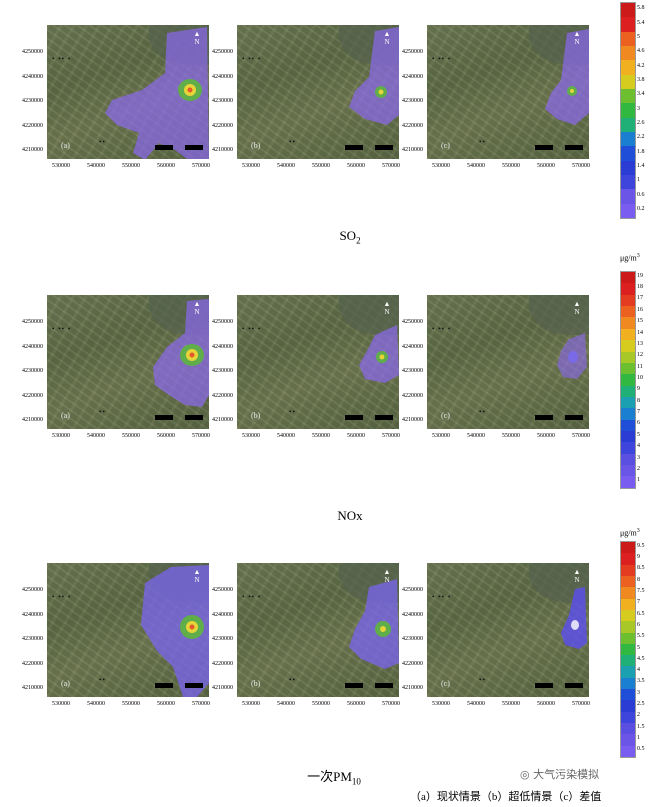  I want to click on legend-label: 0.5, so click(641, 749).